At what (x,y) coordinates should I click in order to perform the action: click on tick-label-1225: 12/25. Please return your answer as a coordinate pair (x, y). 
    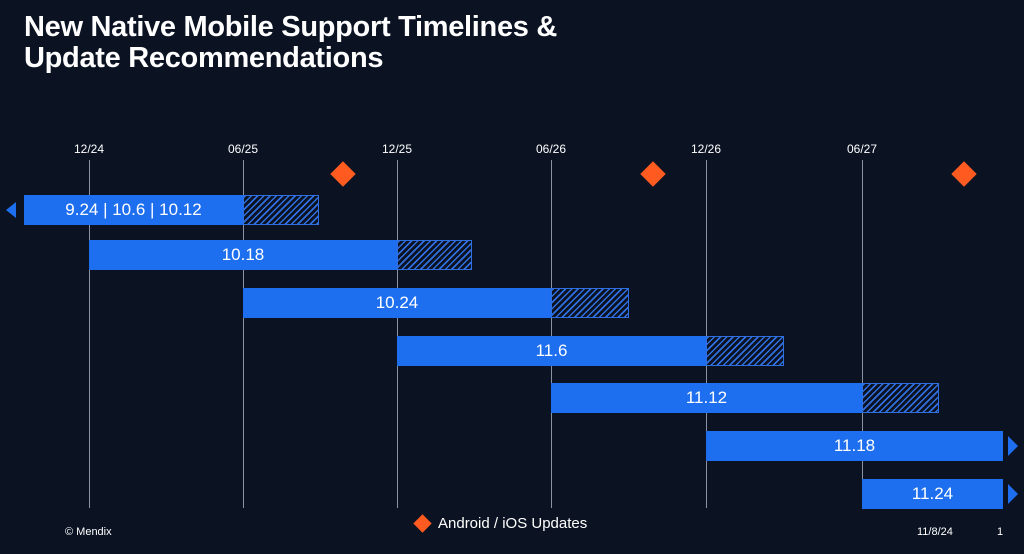
    Looking at the image, I should click on (397, 149).